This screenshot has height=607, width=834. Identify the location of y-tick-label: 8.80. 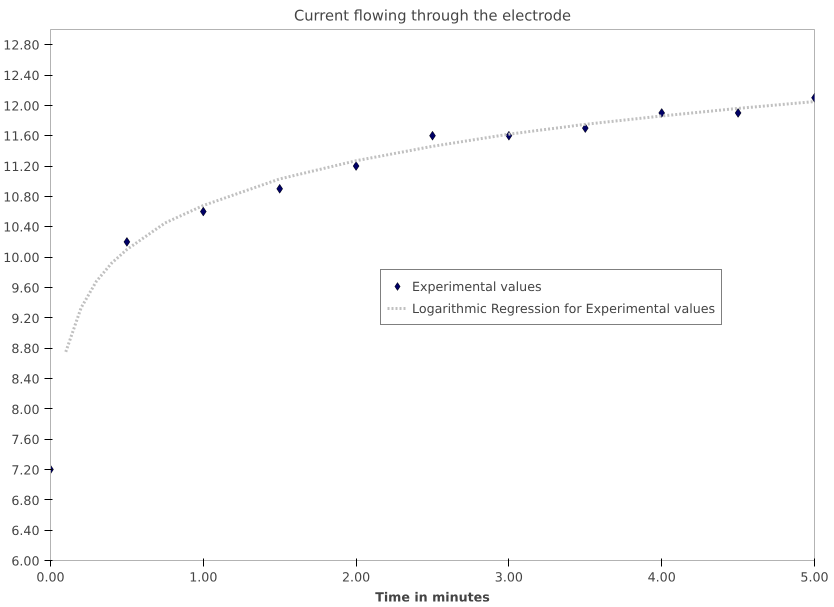
(25, 348).